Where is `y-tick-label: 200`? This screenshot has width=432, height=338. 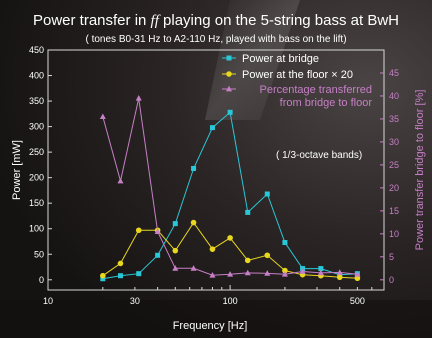
y-tick-label: 200 is located at coordinates (36, 178).